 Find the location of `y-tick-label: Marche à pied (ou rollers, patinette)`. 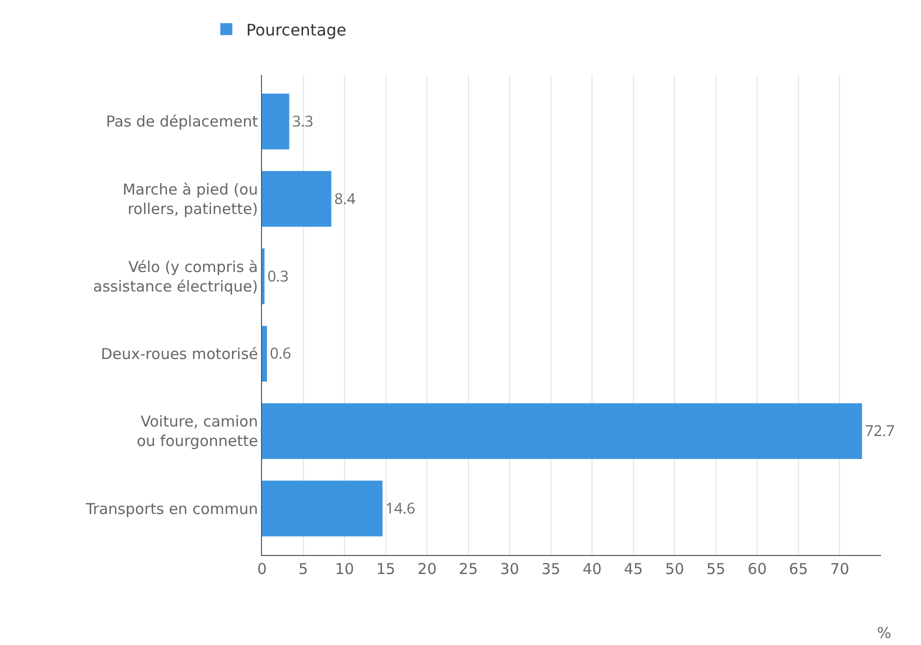

y-tick-label: Marche à pied (ou rollers, patinette) is located at coordinates (190, 199).